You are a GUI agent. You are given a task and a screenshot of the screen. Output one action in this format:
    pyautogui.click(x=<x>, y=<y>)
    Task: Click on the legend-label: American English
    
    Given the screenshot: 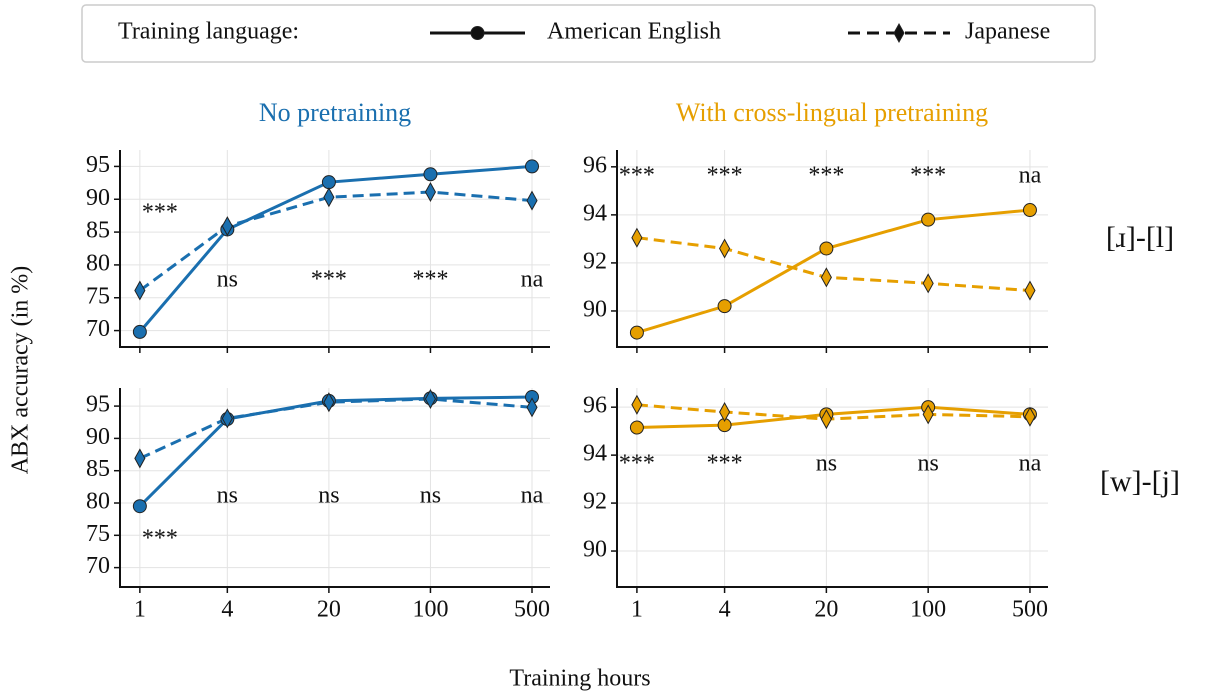 What is the action you would take?
    pyautogui.click(x=634, y=32)
    